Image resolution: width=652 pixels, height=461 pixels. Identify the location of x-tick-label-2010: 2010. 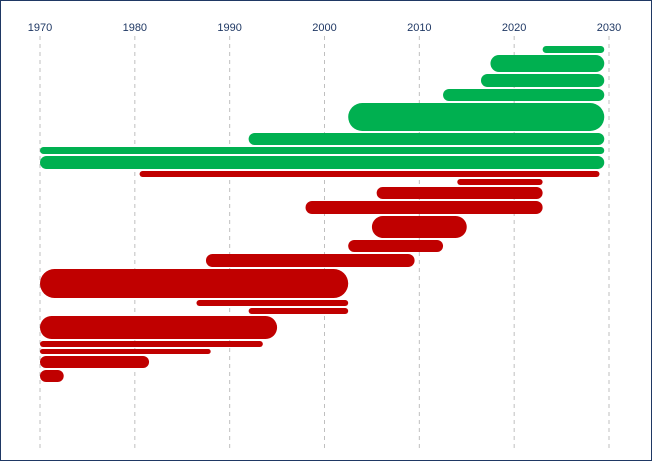
(419, 28).